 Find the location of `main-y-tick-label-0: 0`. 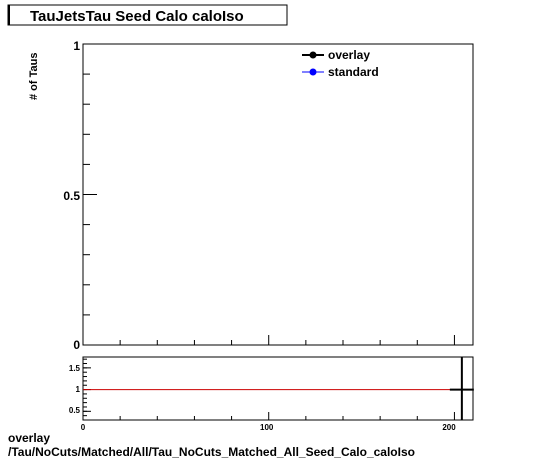

main-y-tick-label-0: 0 is located at coordinates (76, 345).